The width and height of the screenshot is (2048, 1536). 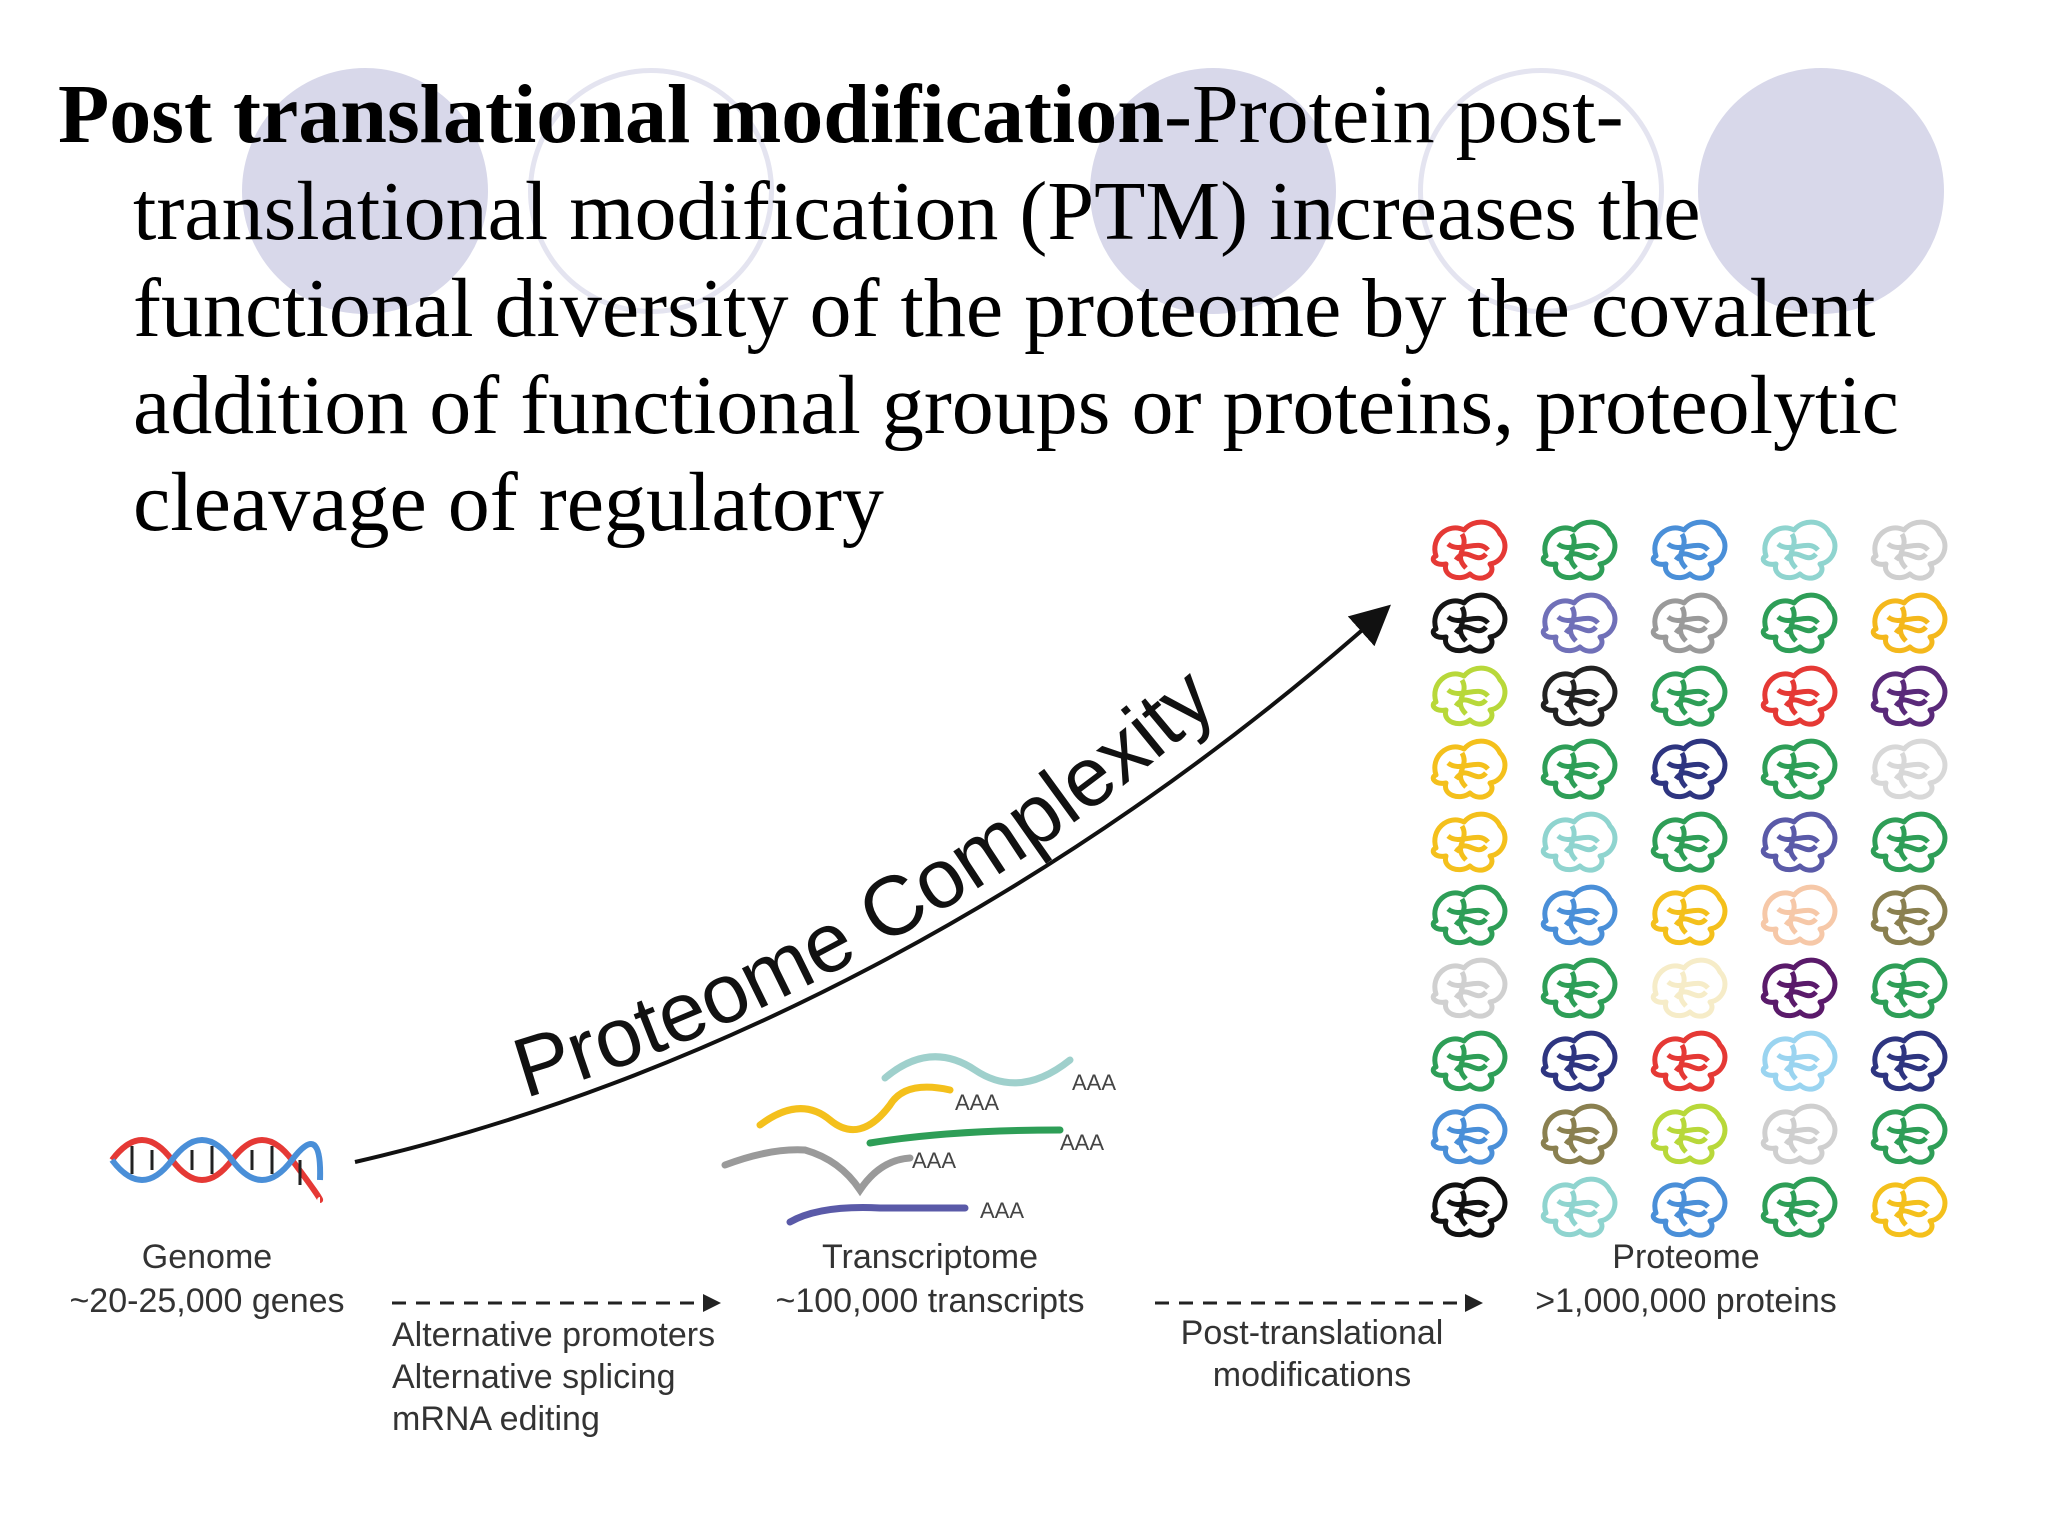 I want to click on proteome-count: >1,000,000 proteins, so click(x=1686, y=1301).